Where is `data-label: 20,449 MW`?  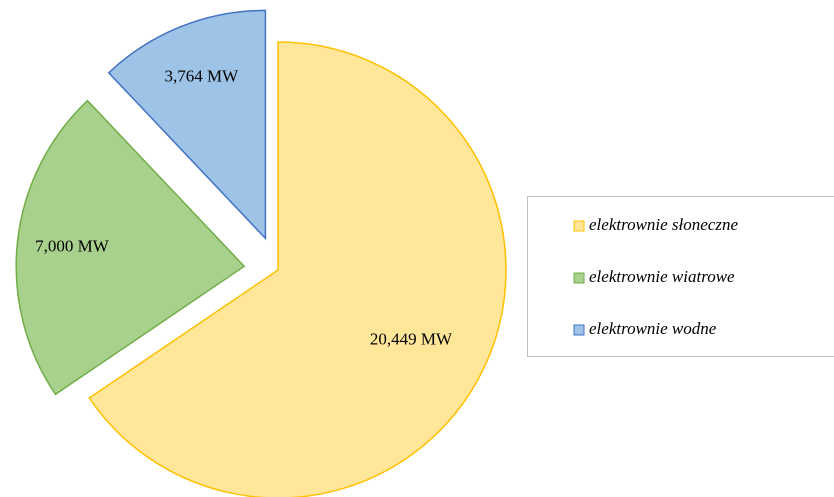
data-label: 20,449 MW is located at coordinates (411, 338).